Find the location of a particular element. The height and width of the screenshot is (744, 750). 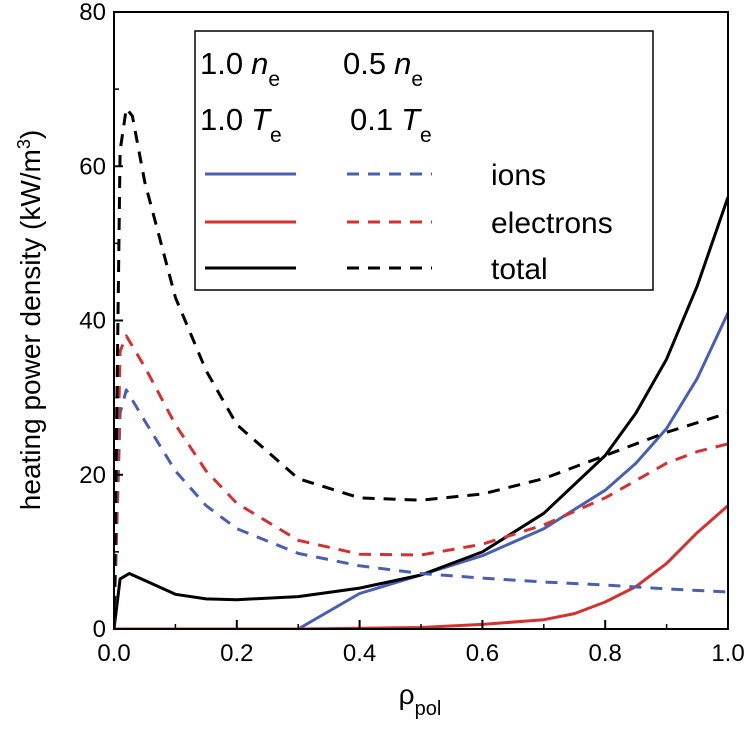

x-axis-title: ρpol is located at coordinates (420, 699).